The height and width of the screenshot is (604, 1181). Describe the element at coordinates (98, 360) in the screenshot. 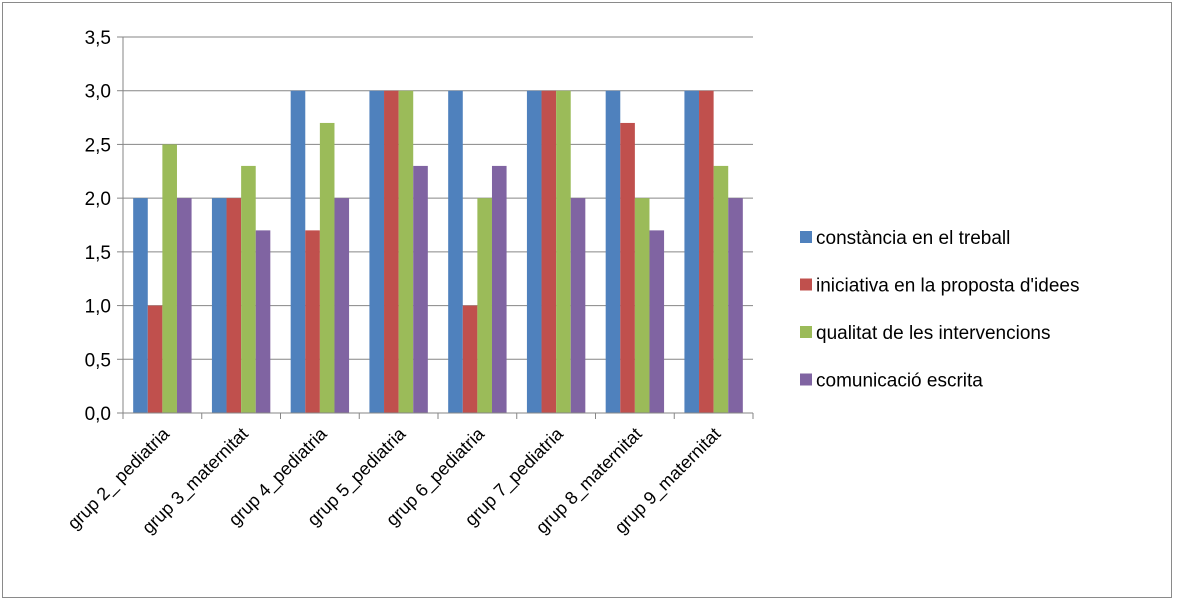

I see `y-tick-label: 0,5` at that location.